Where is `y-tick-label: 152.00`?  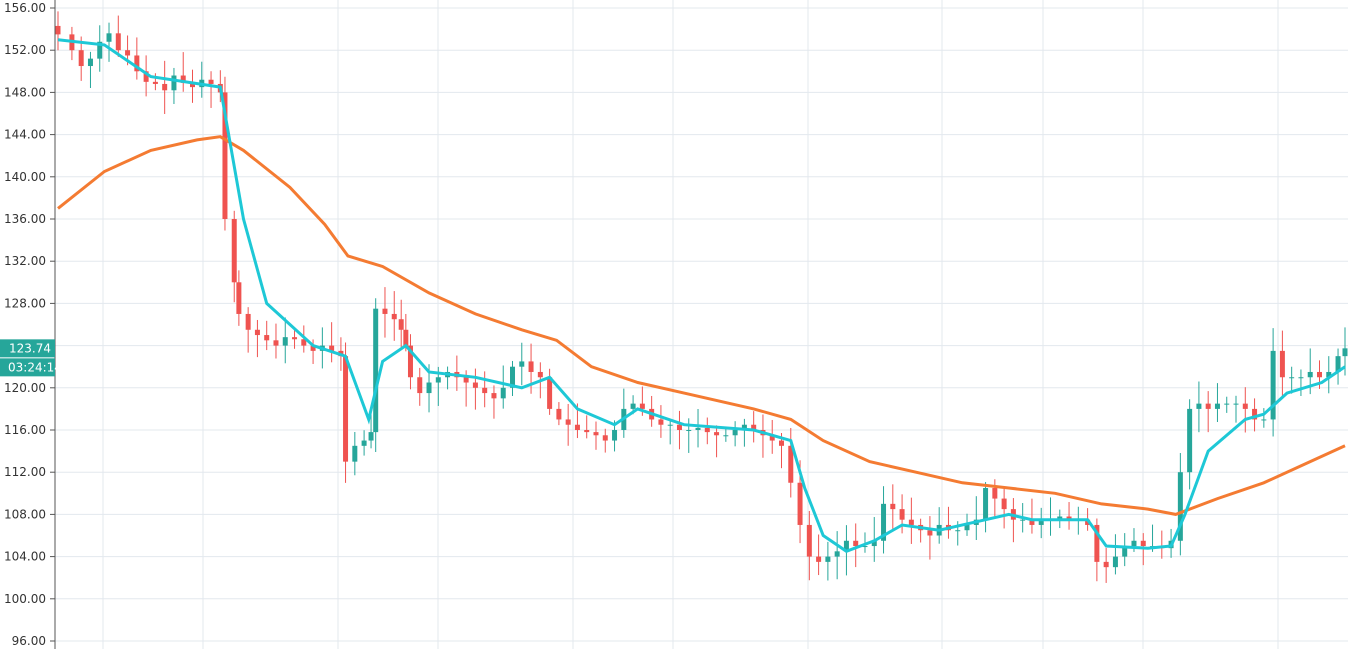
y-tick-label: 152.00 is located at coordinates (25, 50).